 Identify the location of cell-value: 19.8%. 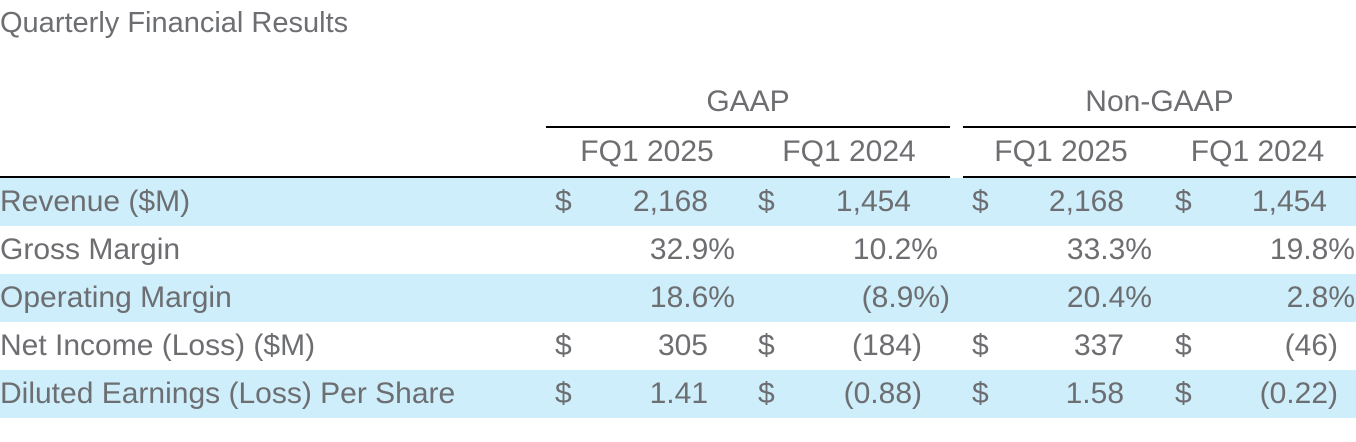
(1312, 249).